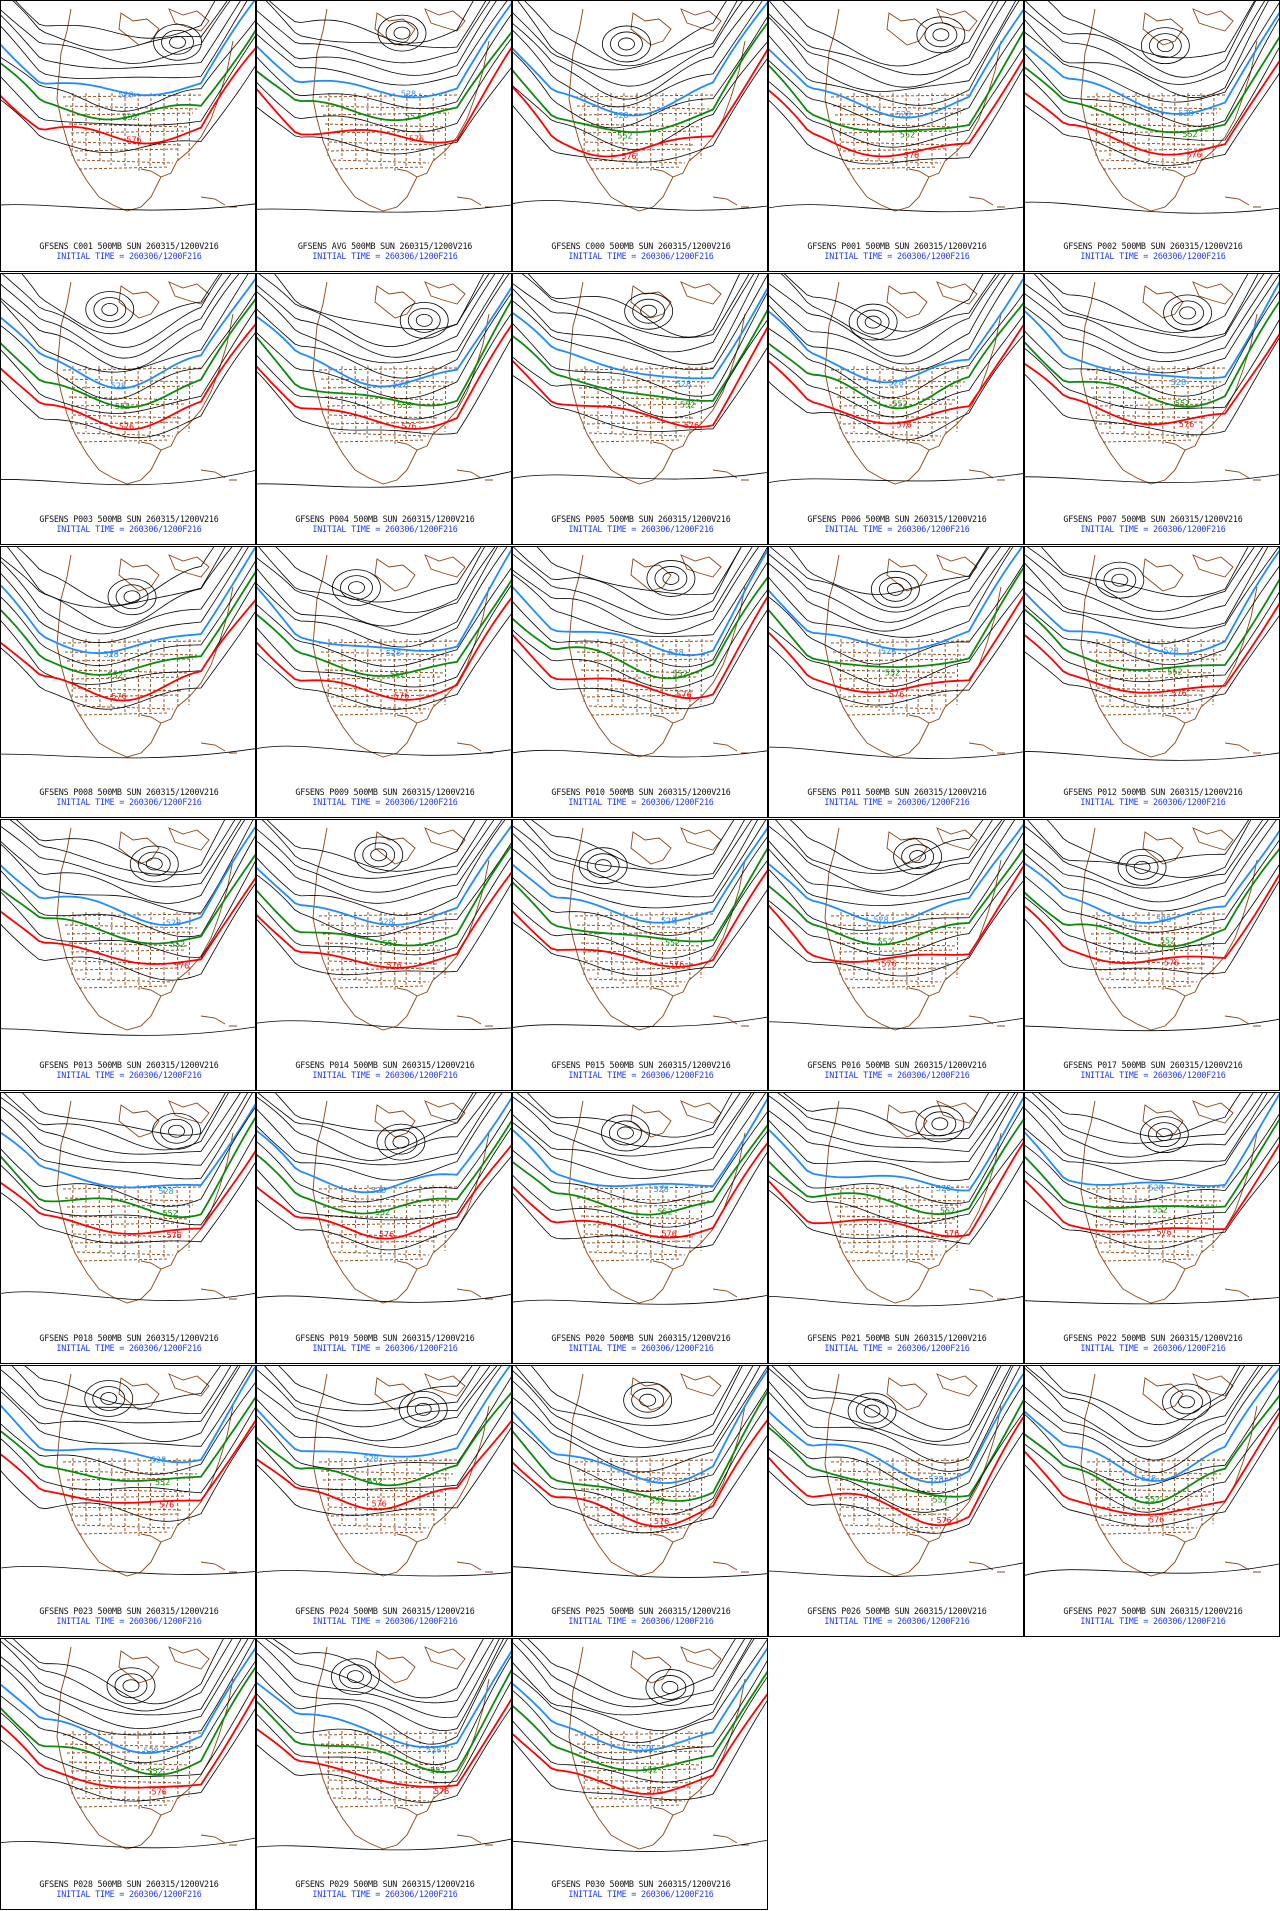 The image size is (1280, 1911). Describe the element at coordinates (385, 519) in the screenshot. I see `panel-caption-valid-time: GFSENS P004 500MB SUN 260315/1200V216` at that location.